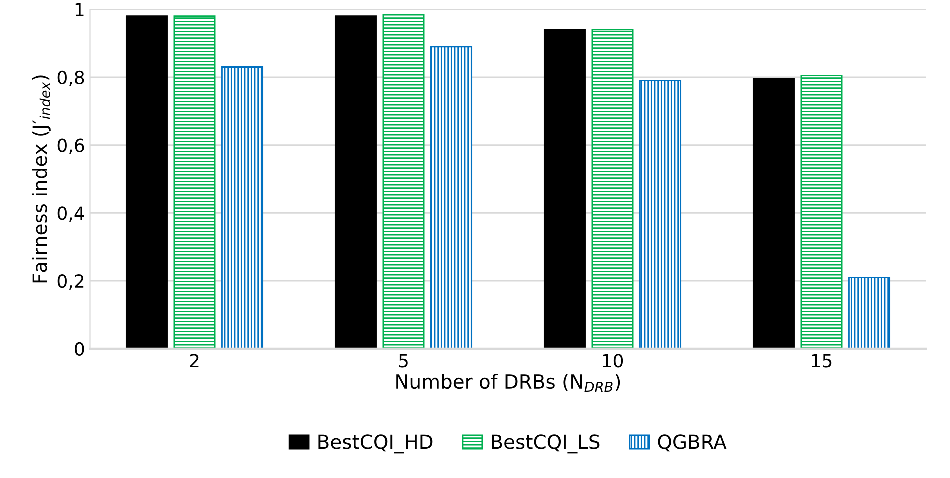 This screenshot has height=478, width=950. What do you see at coordinates (71, 78) in the screenshot?
I see `y-tick-label: 0,8` at bounding box center [71, 78].